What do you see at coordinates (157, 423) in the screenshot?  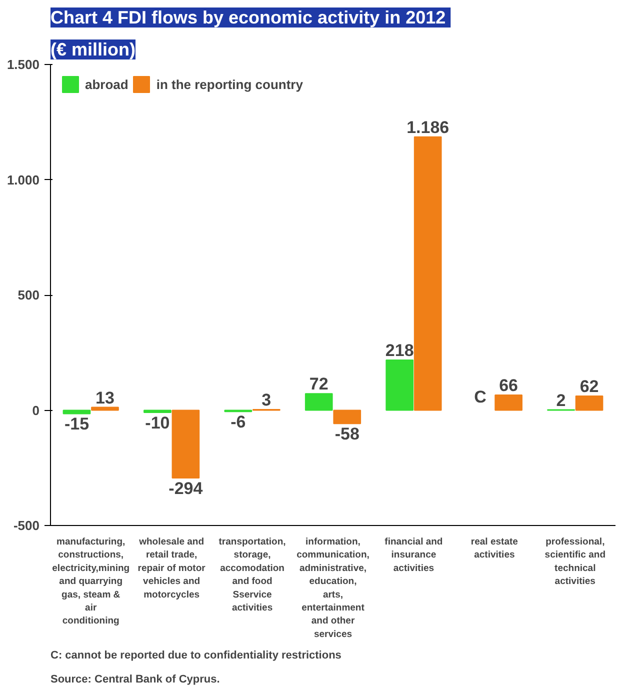 I see `data-label: -10` at bounding box center [157, 423].